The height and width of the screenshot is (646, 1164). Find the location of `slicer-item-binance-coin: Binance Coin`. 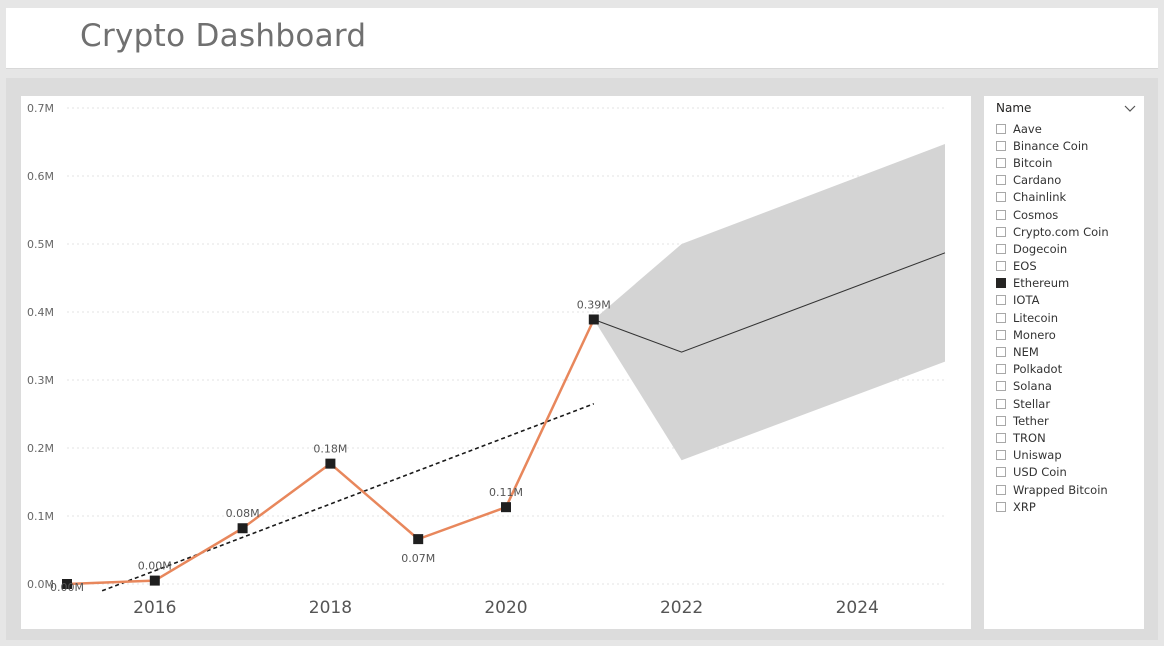

slicer-item-binance-coin: Binance Coin is located at coordinates (1070, 145).